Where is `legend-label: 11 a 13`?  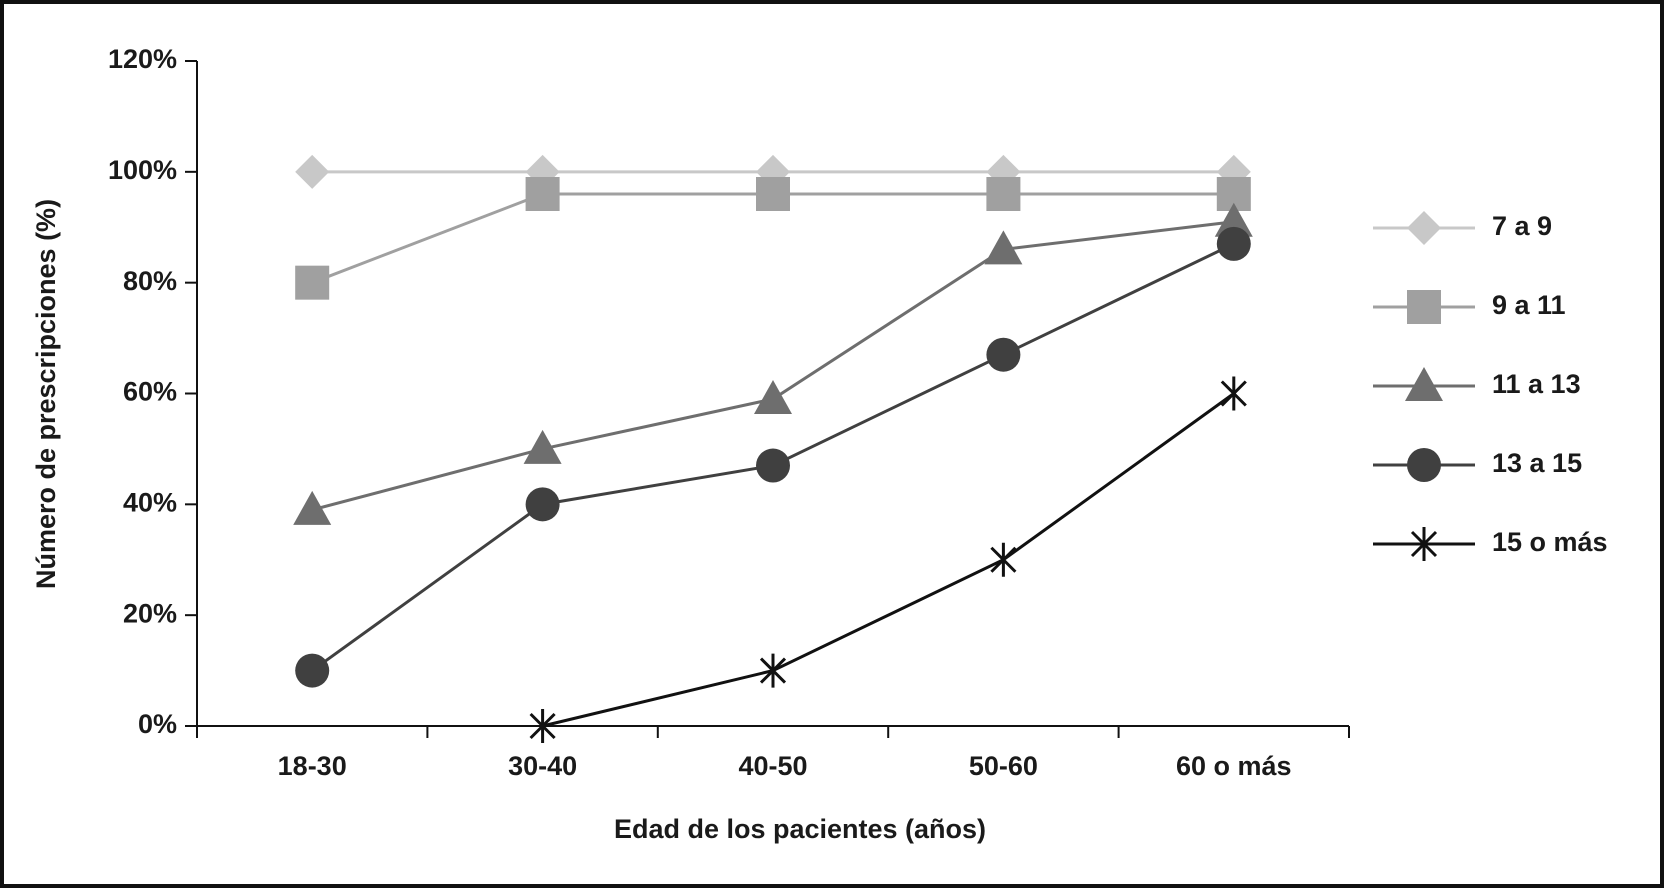
legend-label: 11 a 13 is located at coordinates (1536, 384).